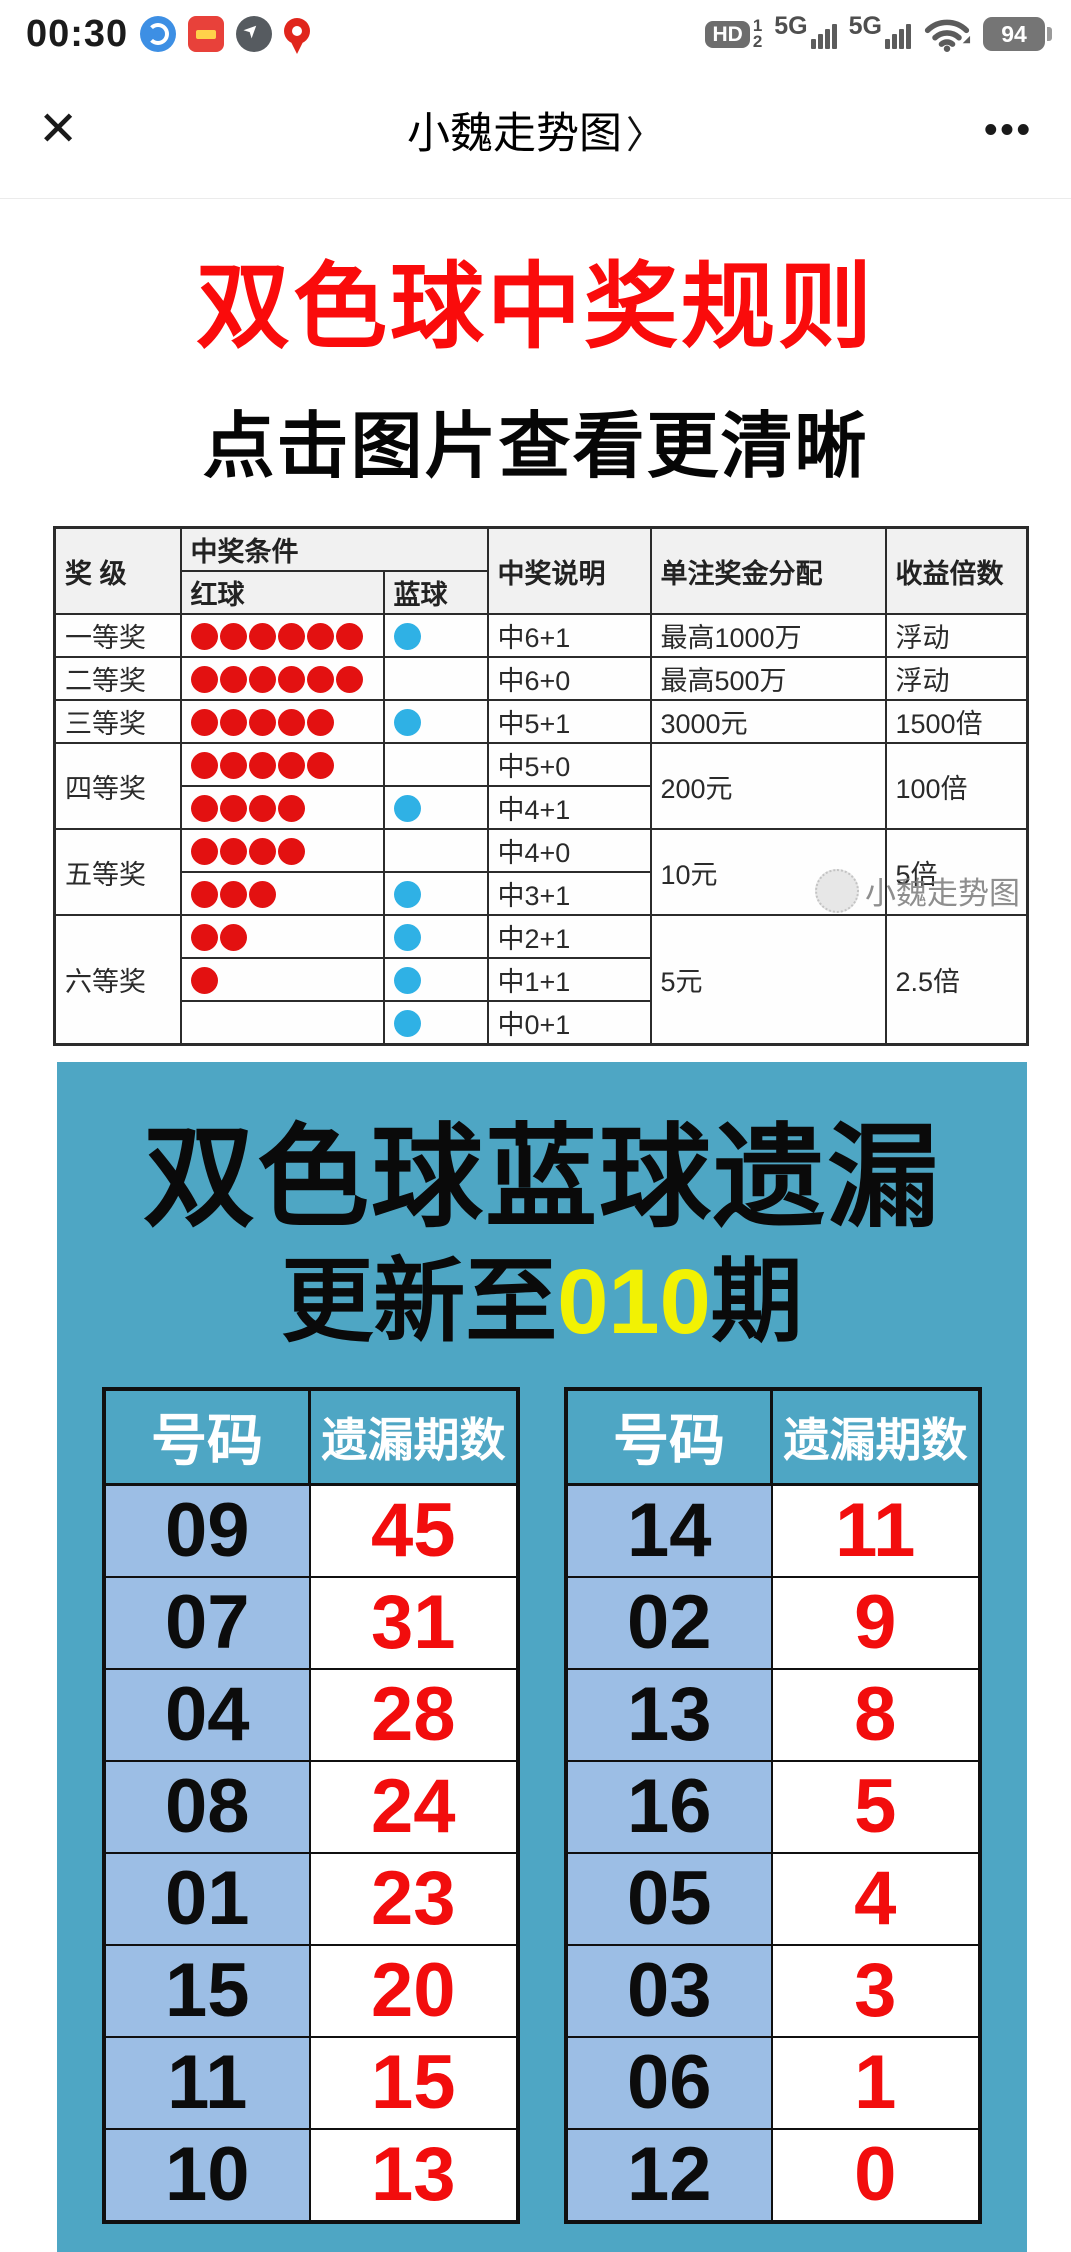 This screenshot has height=2252, width=1071. Describe the element at coordinates (669, 1622) in the screenshot. I see `ball-number-cell: 02` at that location.